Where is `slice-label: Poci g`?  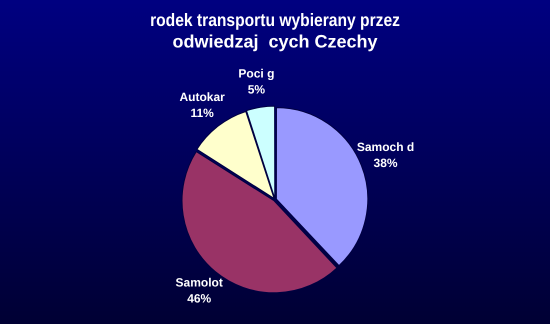 slice-label: Poci g is located at coordinates (256, 73).